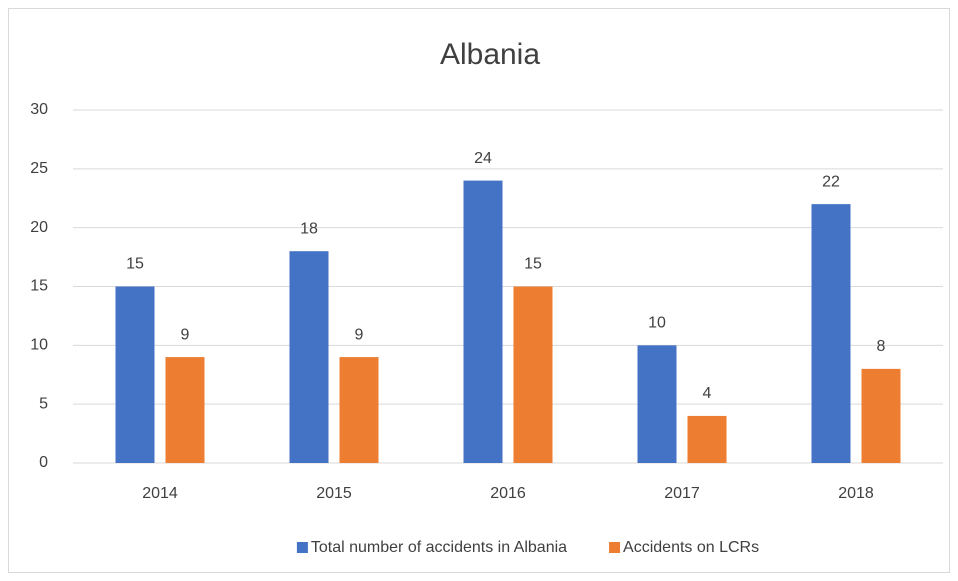  Describe the element at coordinates (831, 181) in the screenshot. I see `data-label: 22` at that location.